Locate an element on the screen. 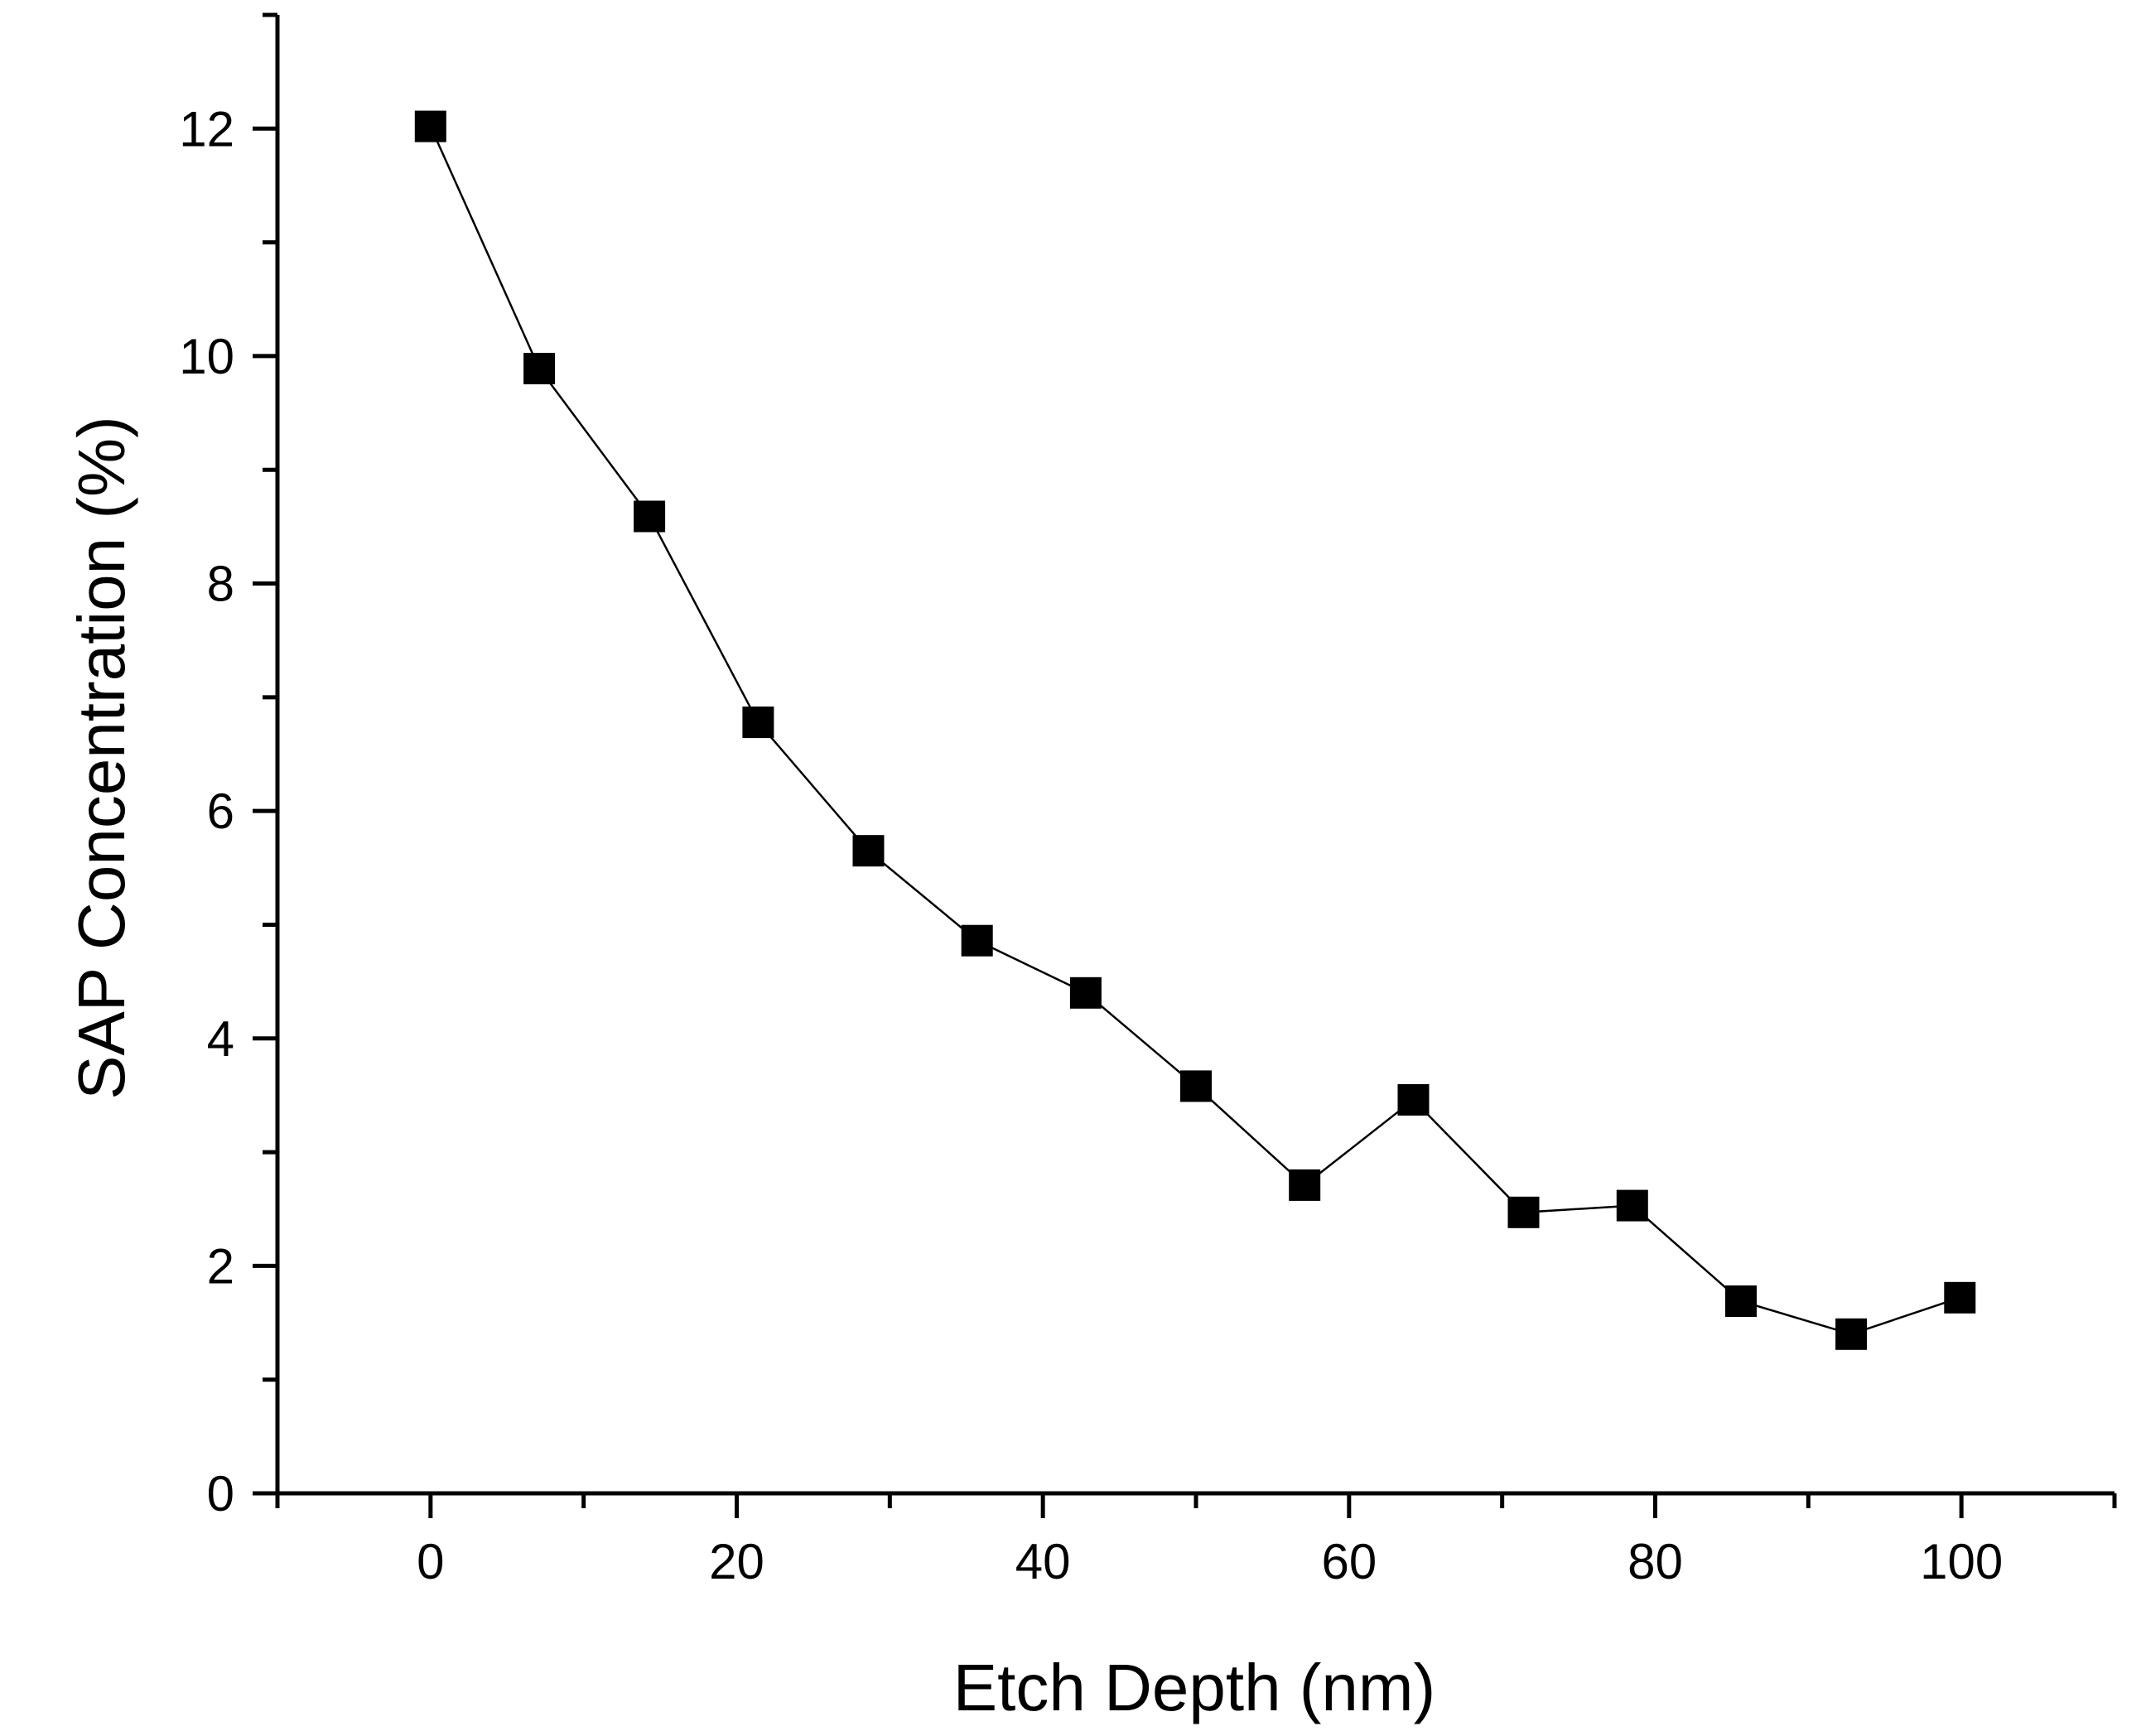  y-tick-label: 10 is located at coordinates (206, 356).